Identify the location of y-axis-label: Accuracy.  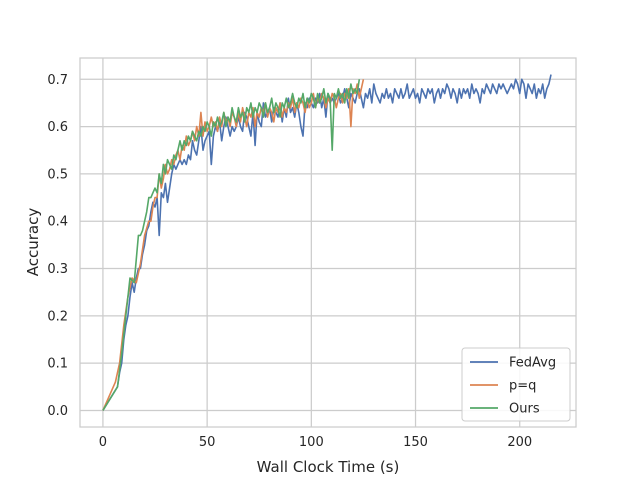
(33, 242).